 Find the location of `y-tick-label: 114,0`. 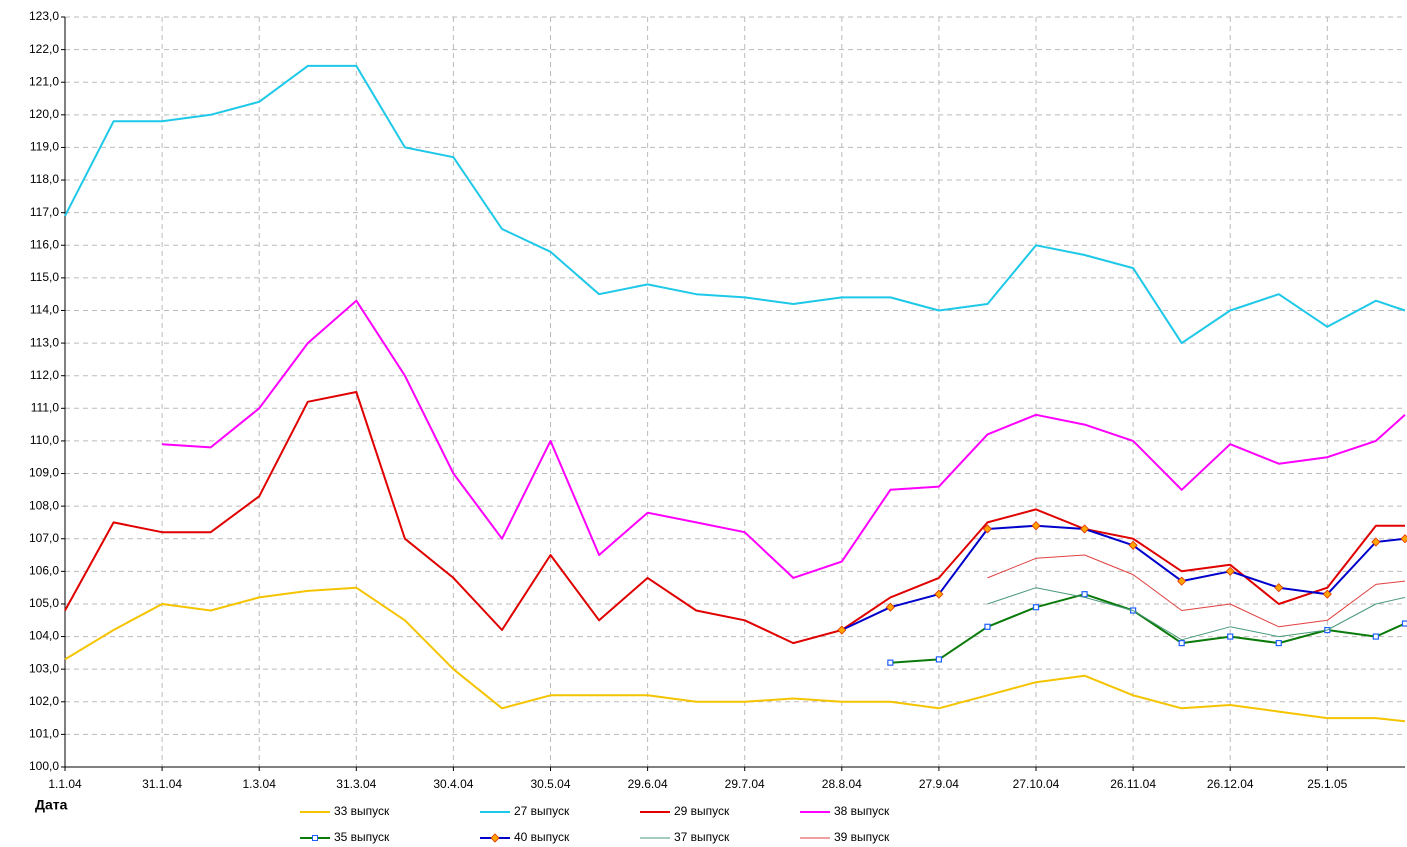

y-tick-label: 114,0 is located at coordinates (44, 310).